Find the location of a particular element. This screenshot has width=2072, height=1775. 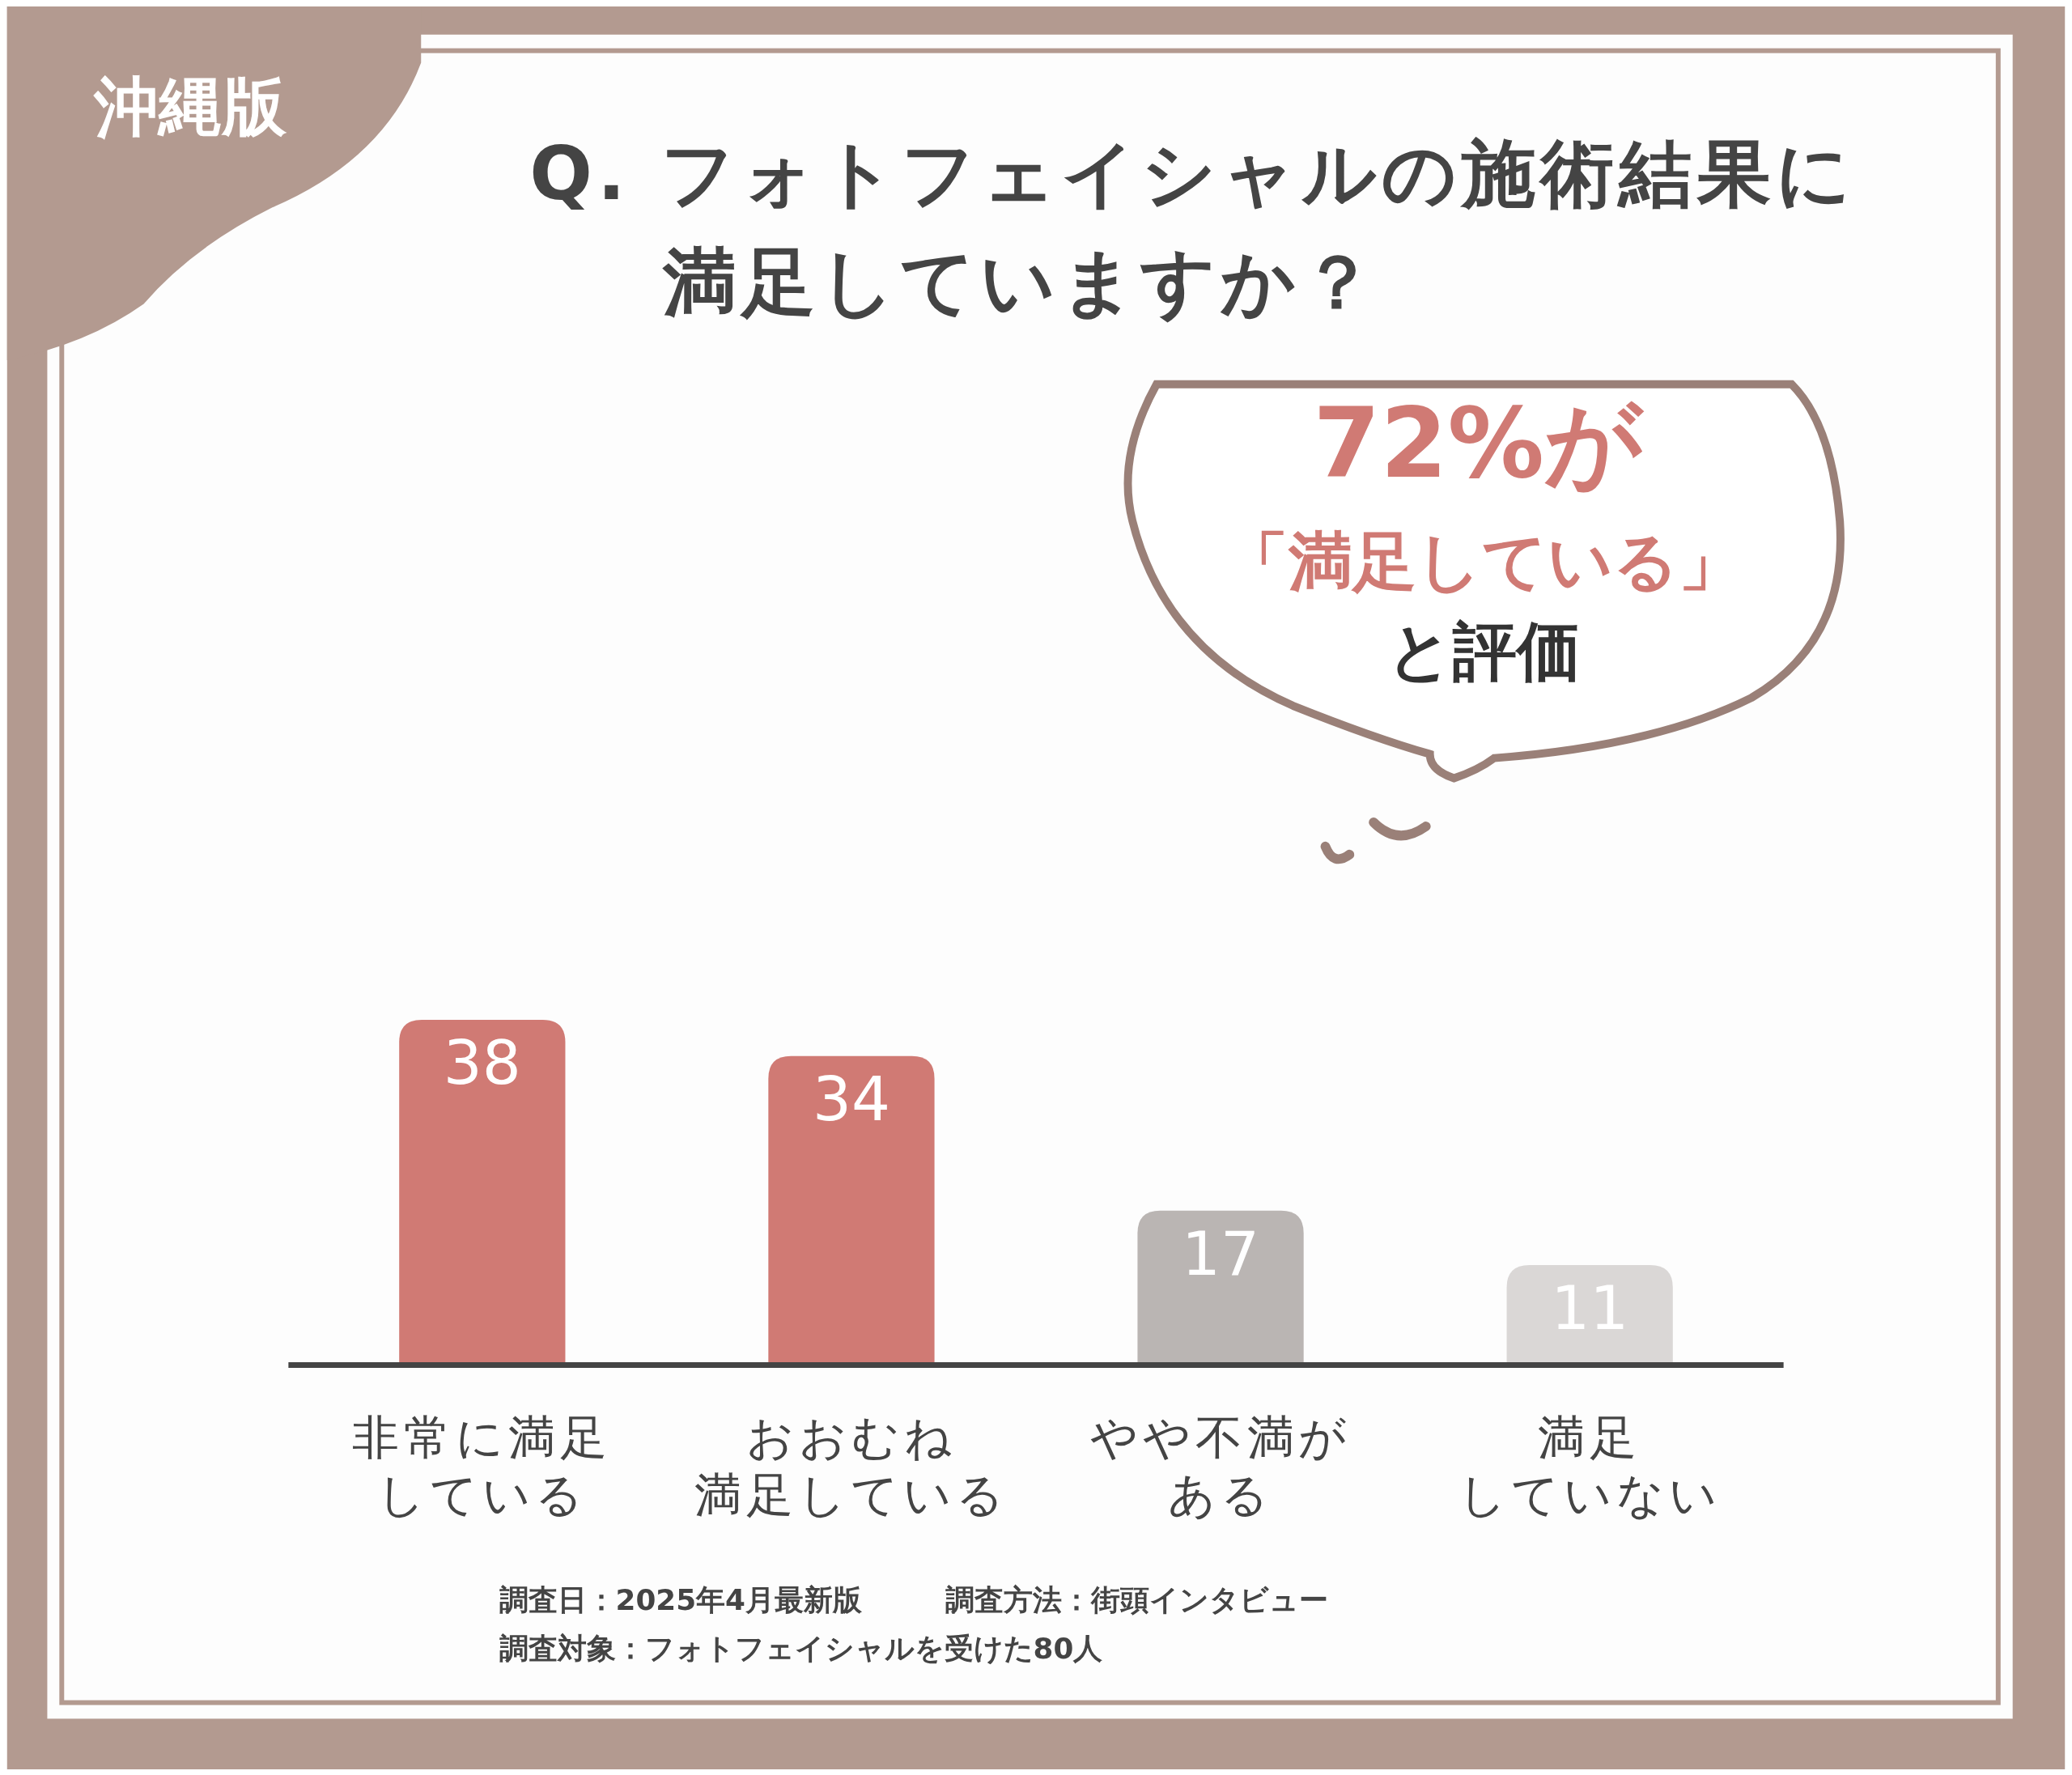

x-tick-label: おおむね満足している is located at coordinates (851, 1466).